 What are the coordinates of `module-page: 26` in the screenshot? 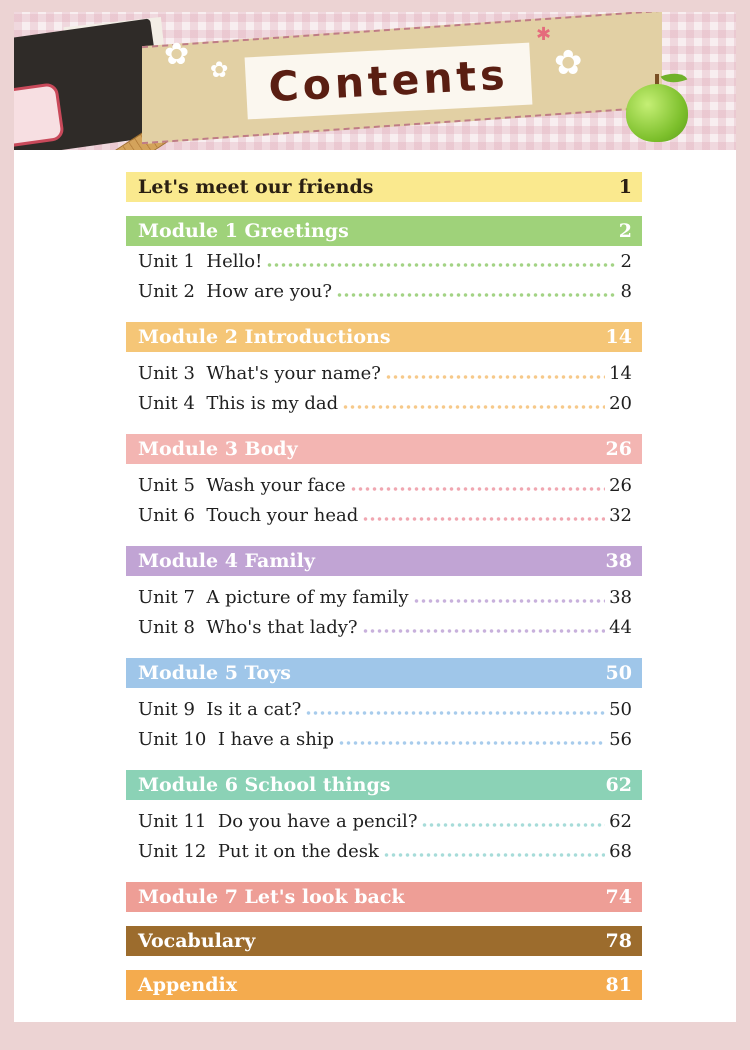 It's located at (618, 449).